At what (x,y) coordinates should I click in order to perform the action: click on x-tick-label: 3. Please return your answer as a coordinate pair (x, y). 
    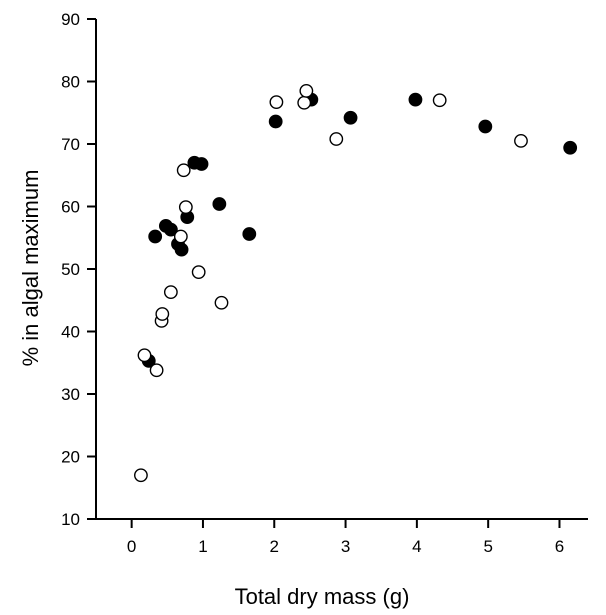
    Looking at the image, I should click on (345, 546).